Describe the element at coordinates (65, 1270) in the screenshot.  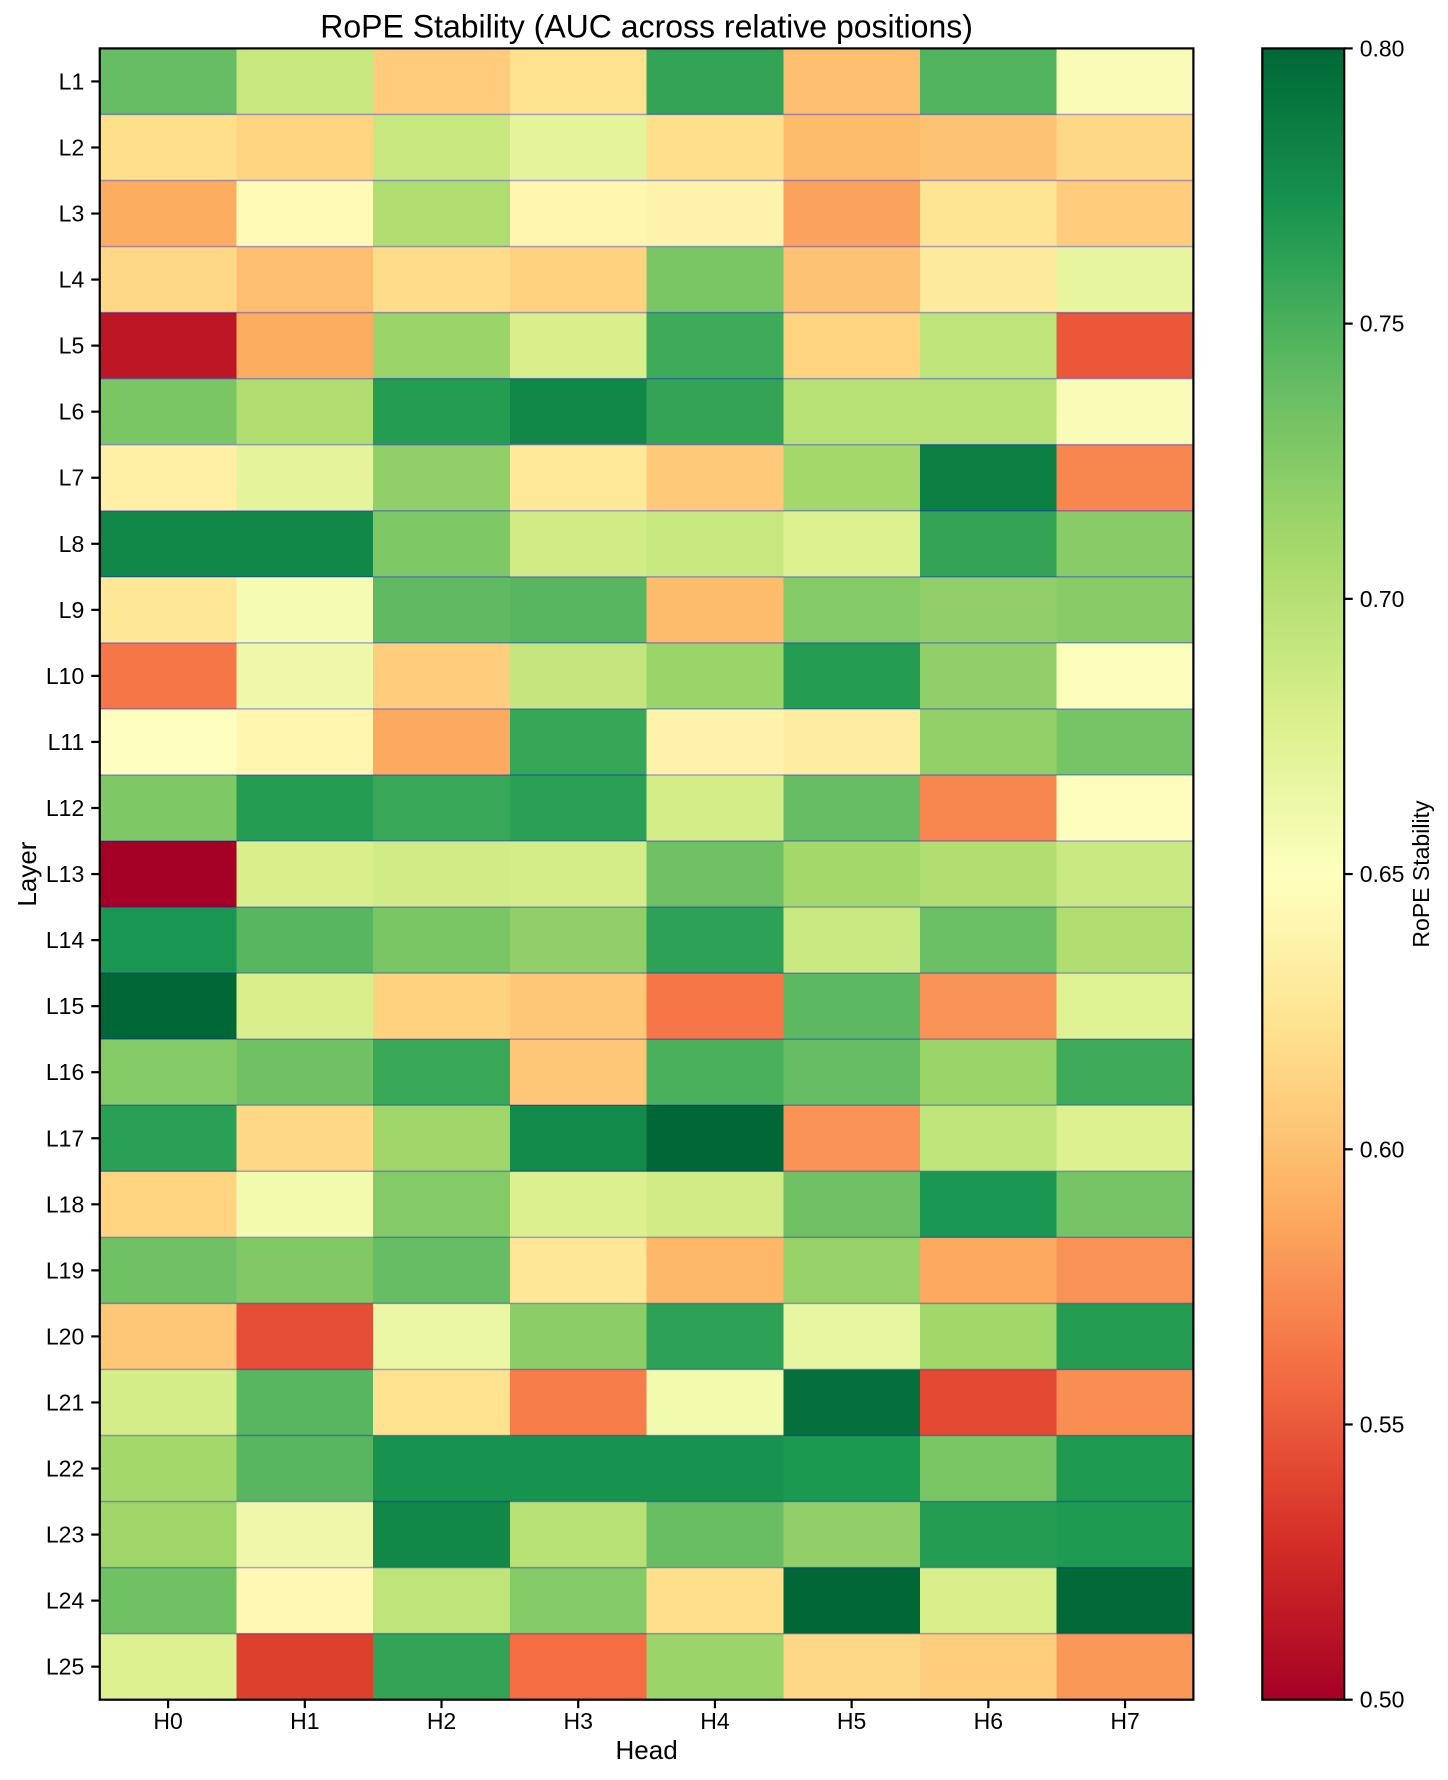
I see `svg-text: L19` at that location.